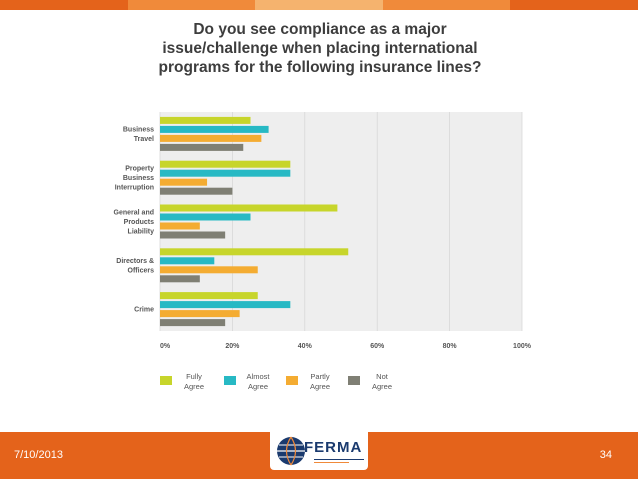  I want to click on x-tick-label: 80%, so click(450, 346).